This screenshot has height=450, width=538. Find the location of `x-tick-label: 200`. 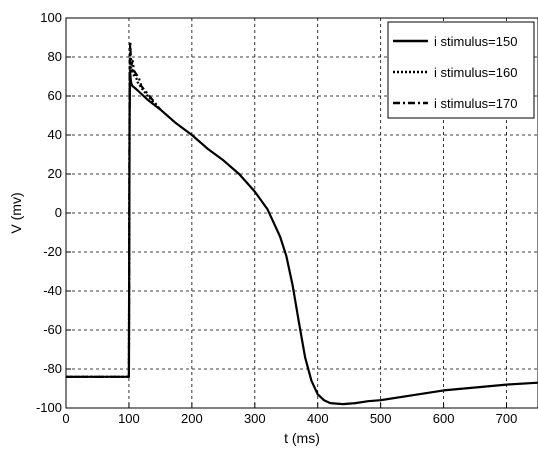

x-tick-label: 200 is located at coordinates (192, 418).